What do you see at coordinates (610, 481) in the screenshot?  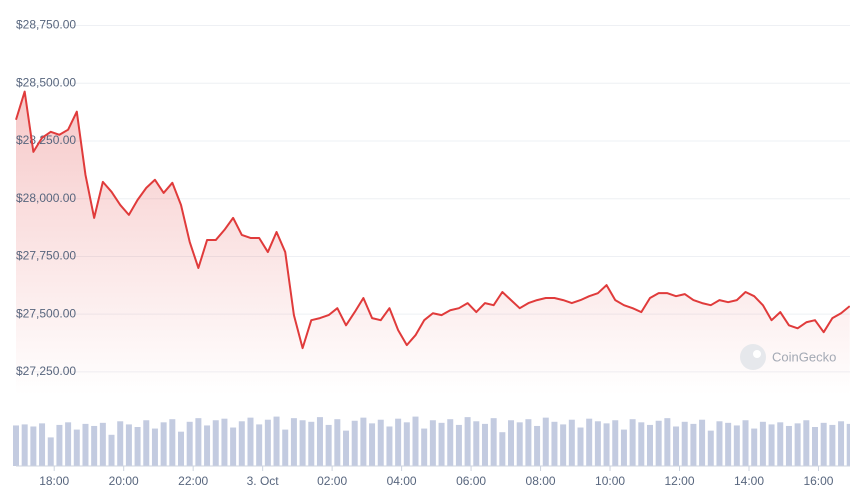 I see `x-tick-label: 10:00` at bounding box center [610, 481].